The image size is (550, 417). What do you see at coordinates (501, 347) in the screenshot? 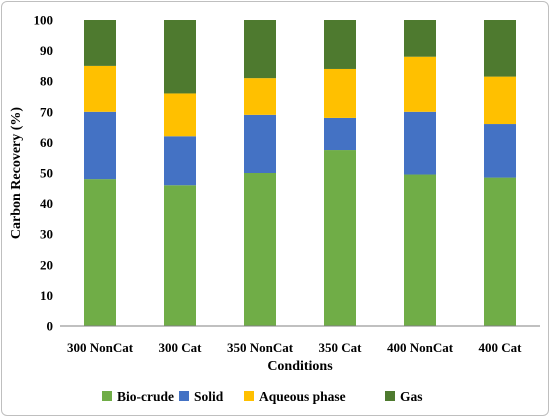
I see `x-tick-label: 400 Cat` at bounding box center [501, 347].